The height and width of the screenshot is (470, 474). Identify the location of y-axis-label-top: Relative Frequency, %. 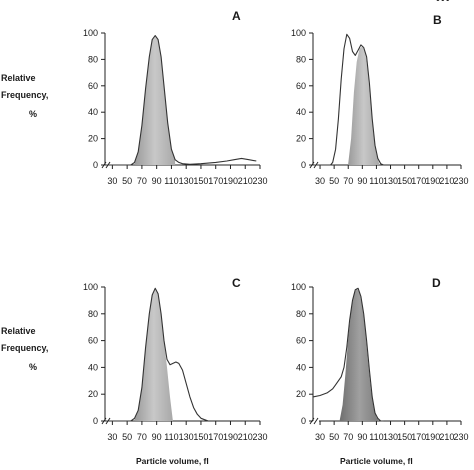
(24, 96).